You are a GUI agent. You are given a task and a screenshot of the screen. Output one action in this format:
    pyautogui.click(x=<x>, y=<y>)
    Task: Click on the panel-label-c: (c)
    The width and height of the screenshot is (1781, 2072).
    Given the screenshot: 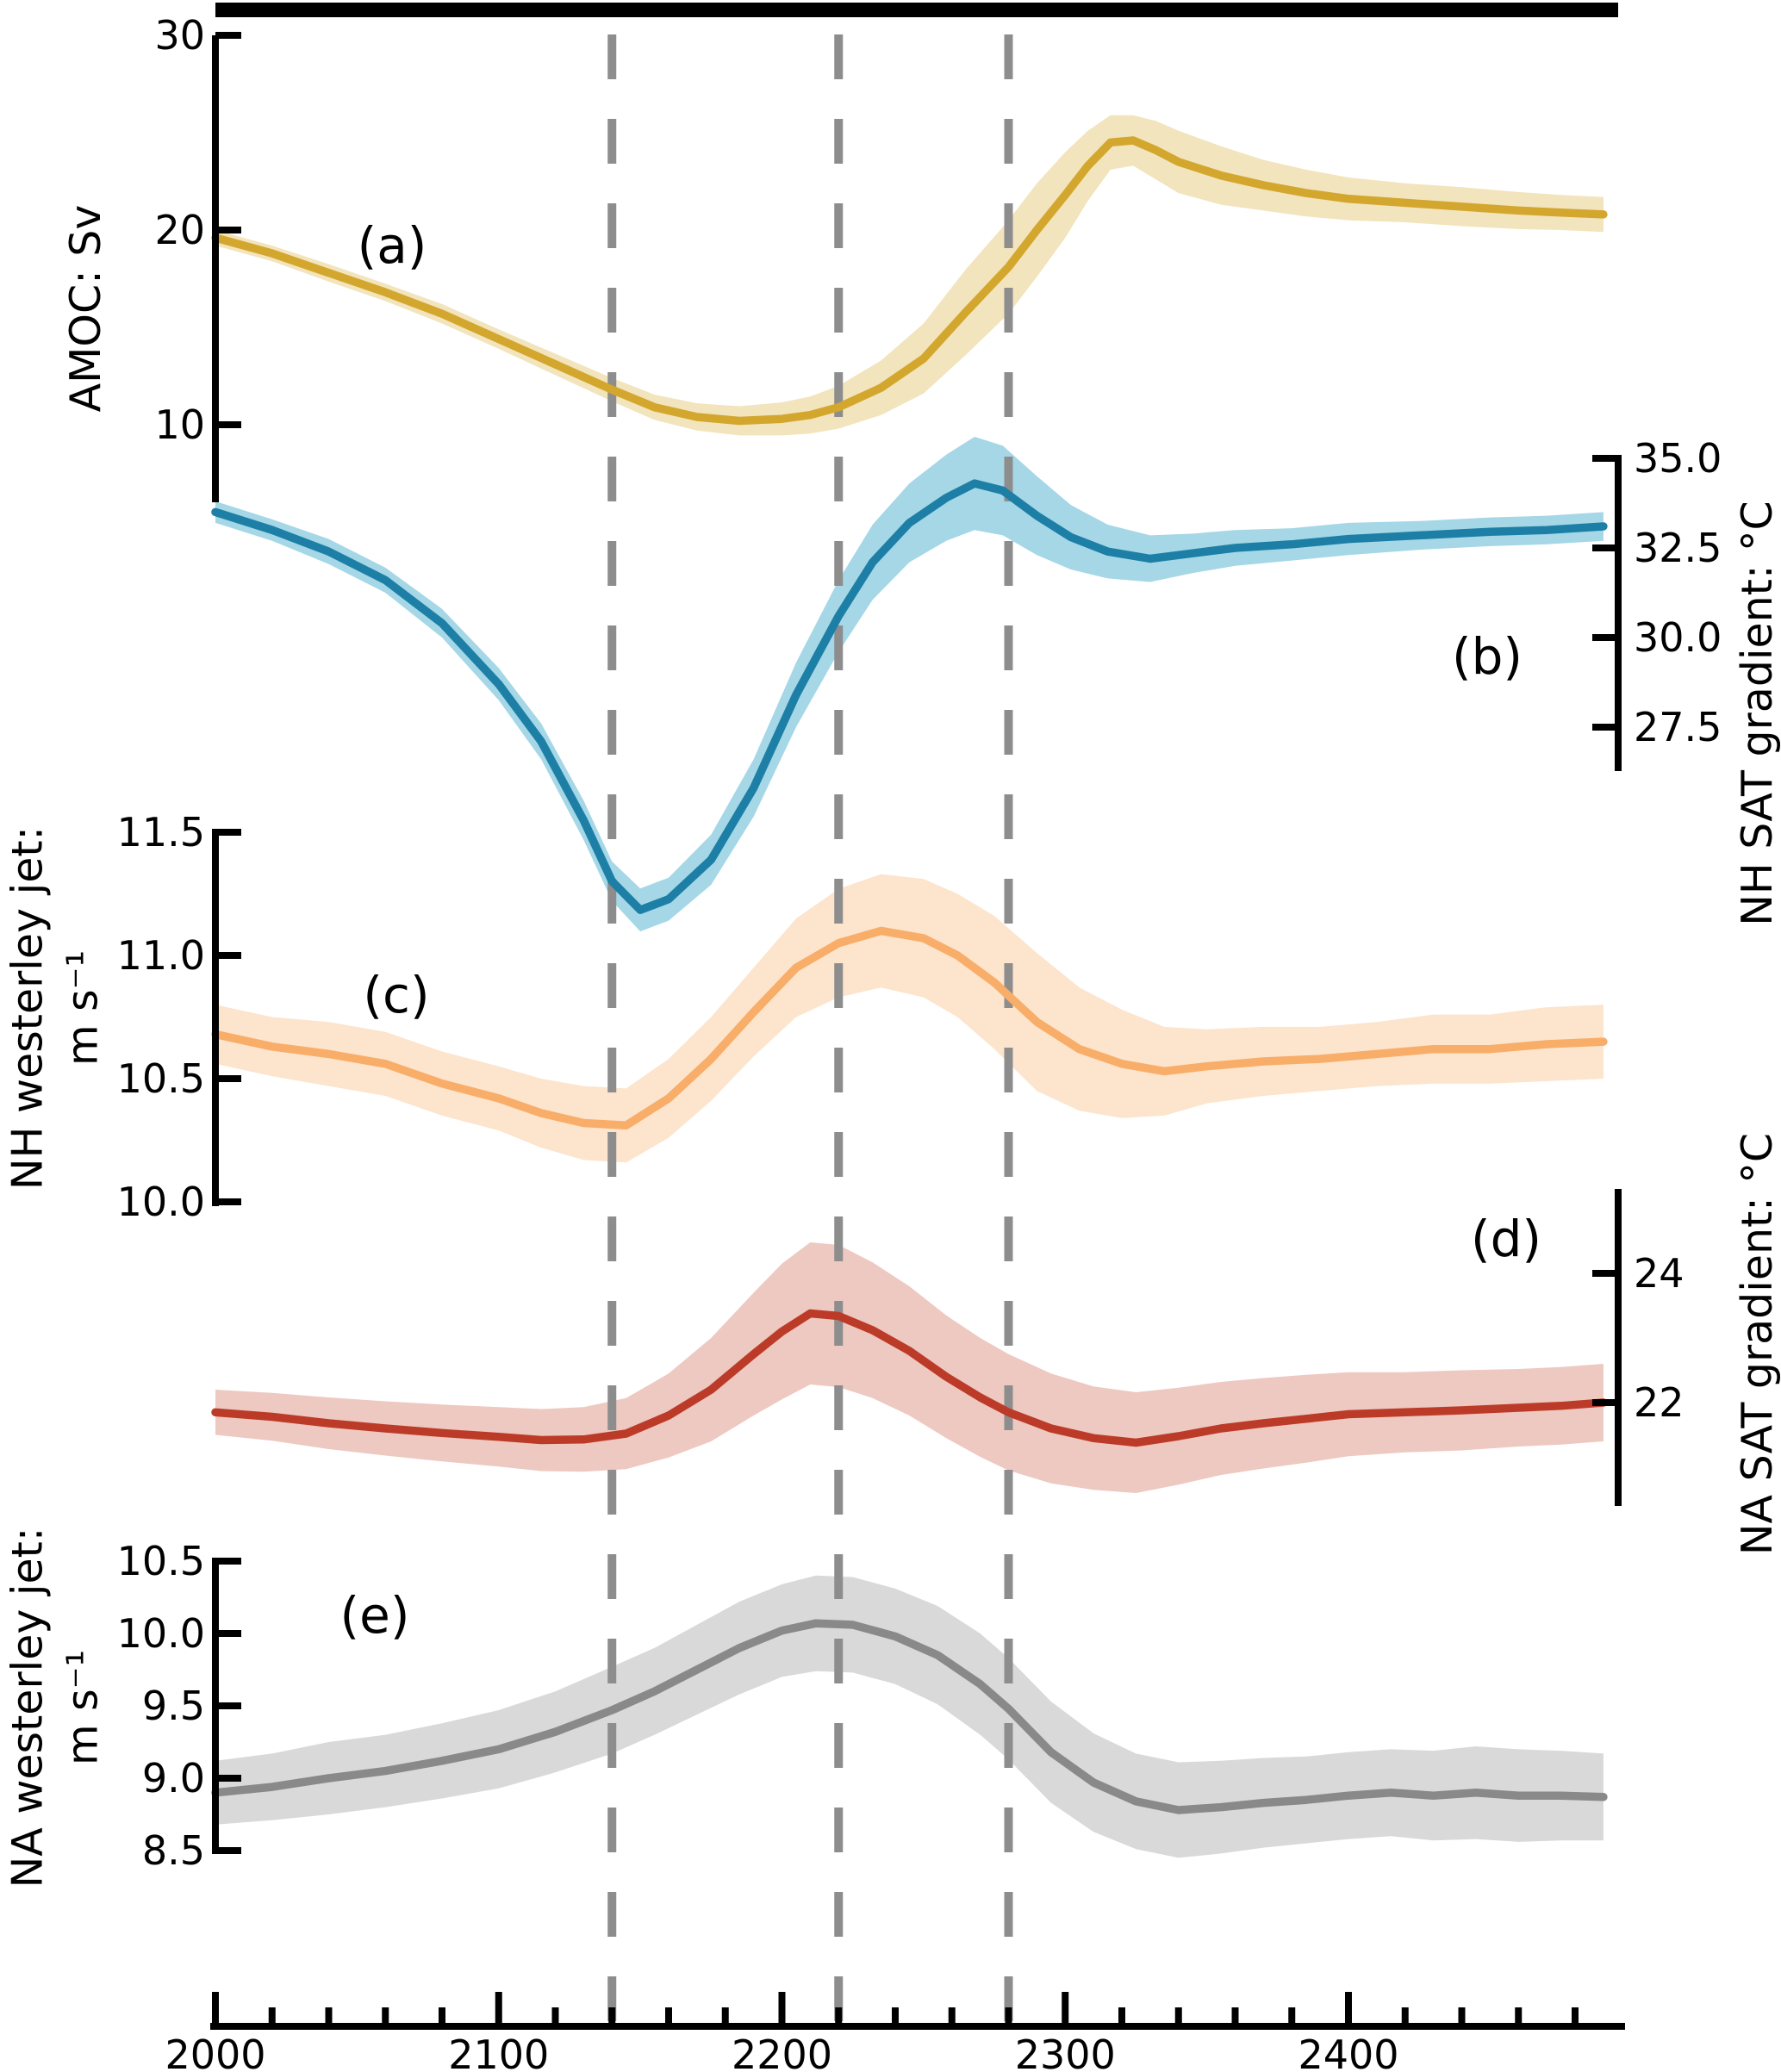 What is the action you would take?
    pyautogui.click(x=397, y=995)
    